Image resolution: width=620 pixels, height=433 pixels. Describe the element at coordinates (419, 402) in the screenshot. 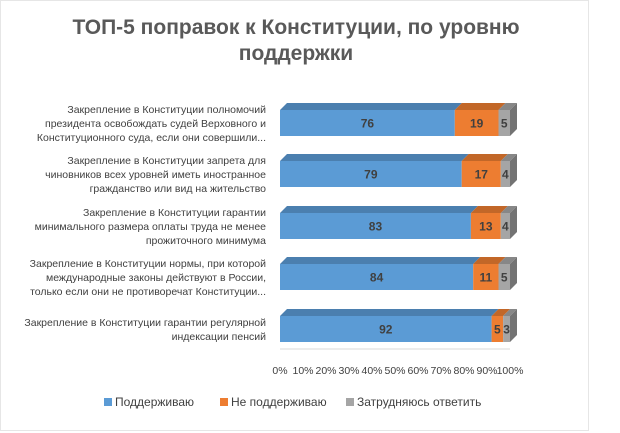

I see `legend-label: Затрудняюсь ответить` at that location.